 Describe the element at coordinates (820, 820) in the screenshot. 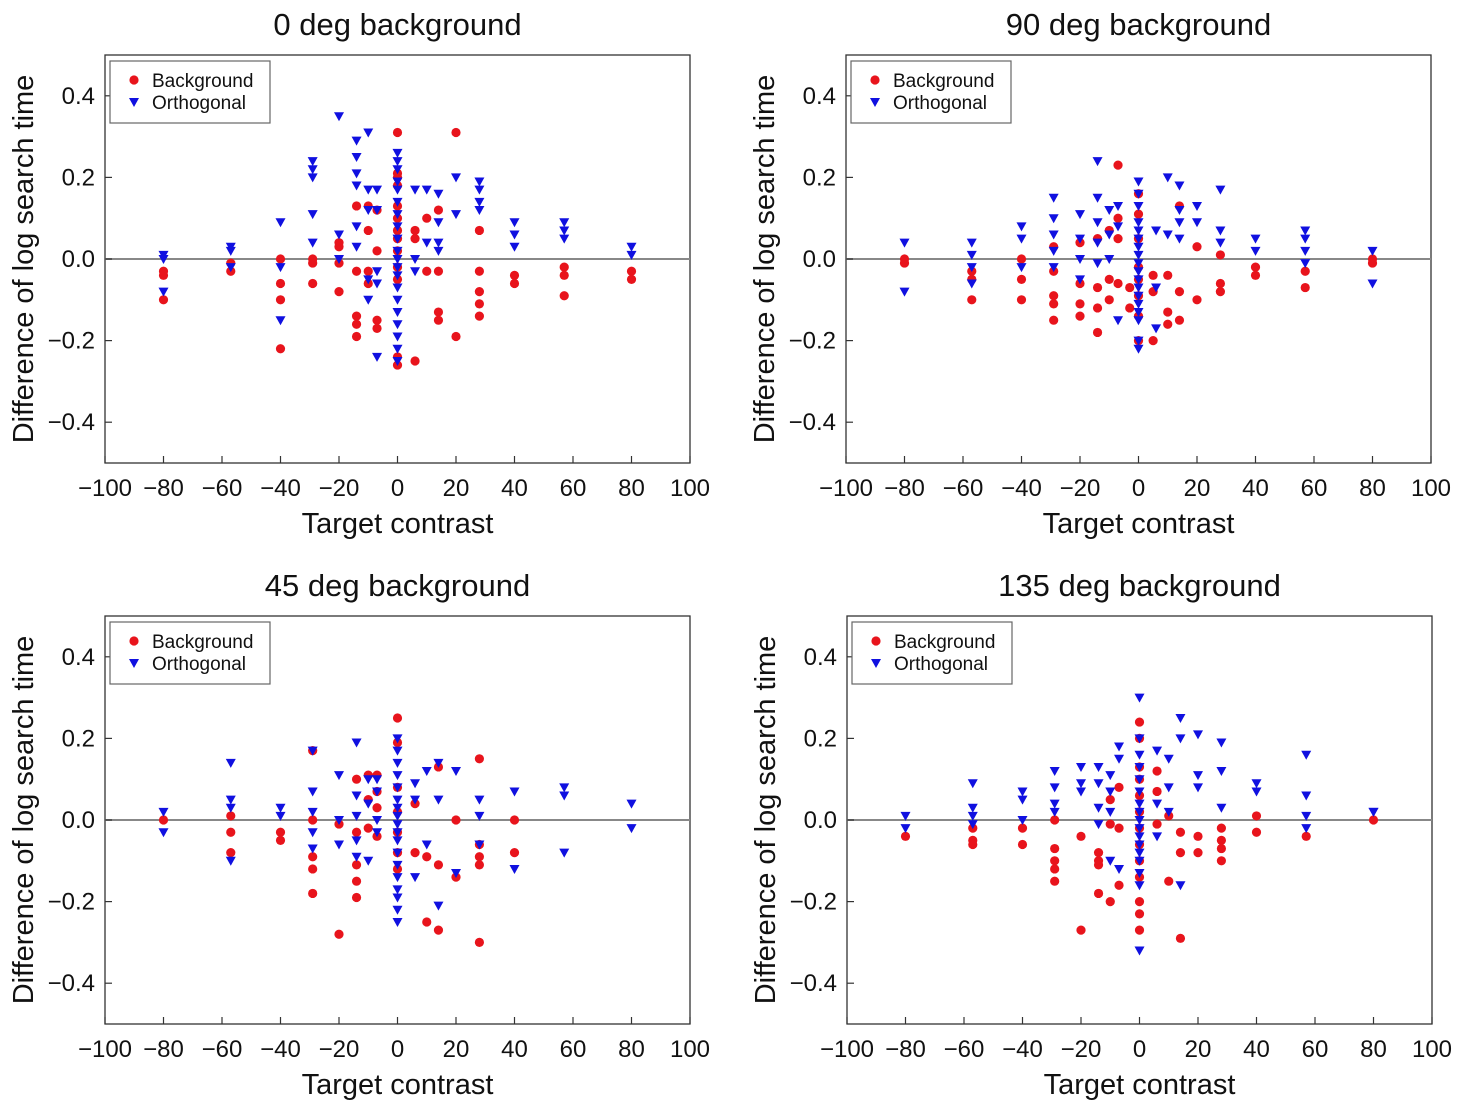

I see `y-tick-label: 0.0` at that location.